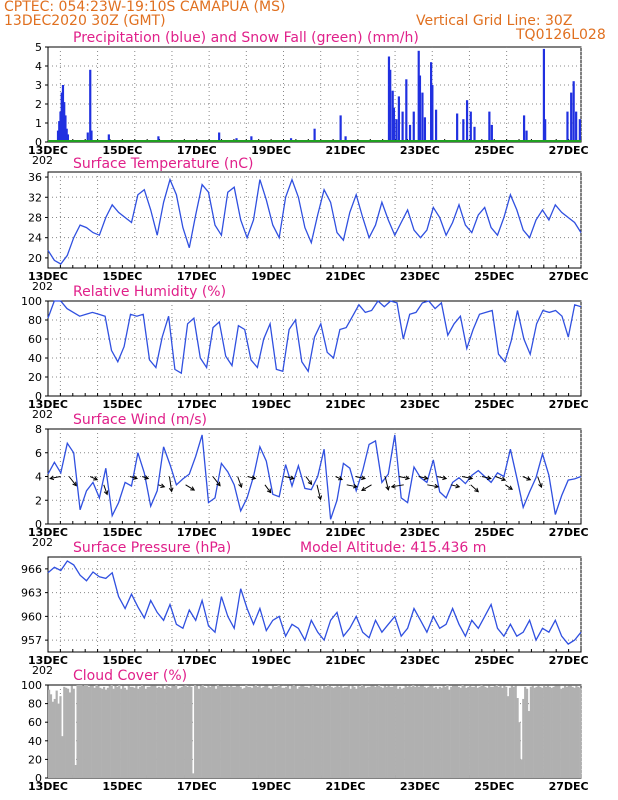  I want to click on precip-date-label: 13DEC, so click(48, 150).